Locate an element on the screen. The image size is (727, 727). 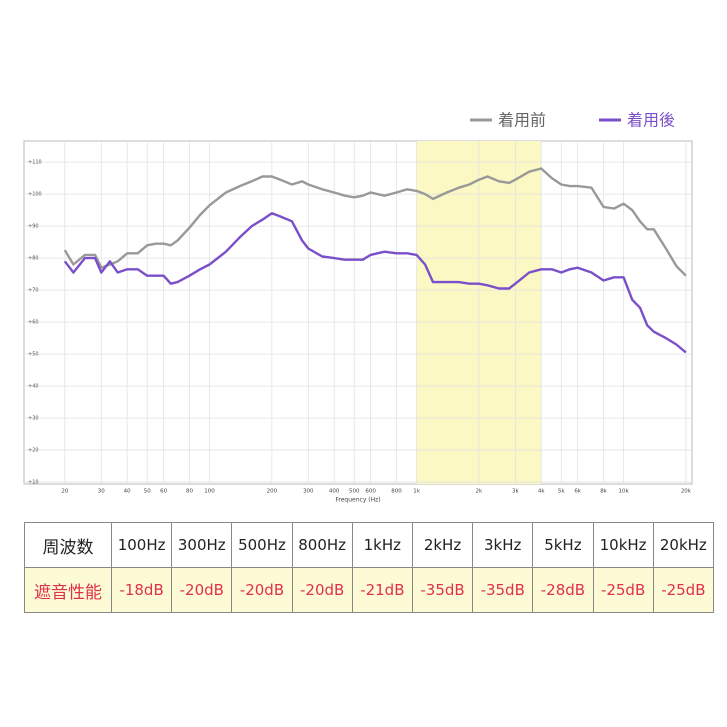
legend-label: 着用前 is located at coordinates (522, 120).